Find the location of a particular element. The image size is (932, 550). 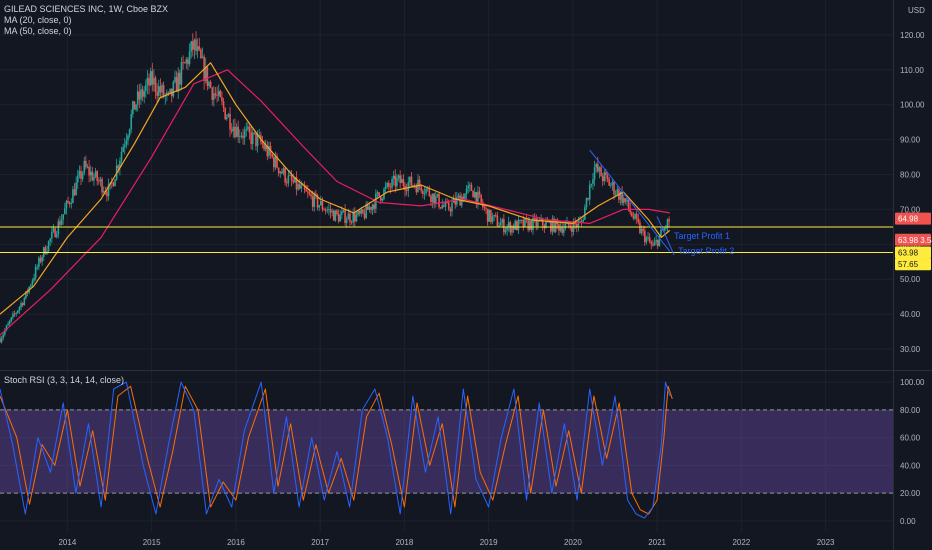

target-profit-2-label: Target Profit 2 is located at coordinates (706, 251).